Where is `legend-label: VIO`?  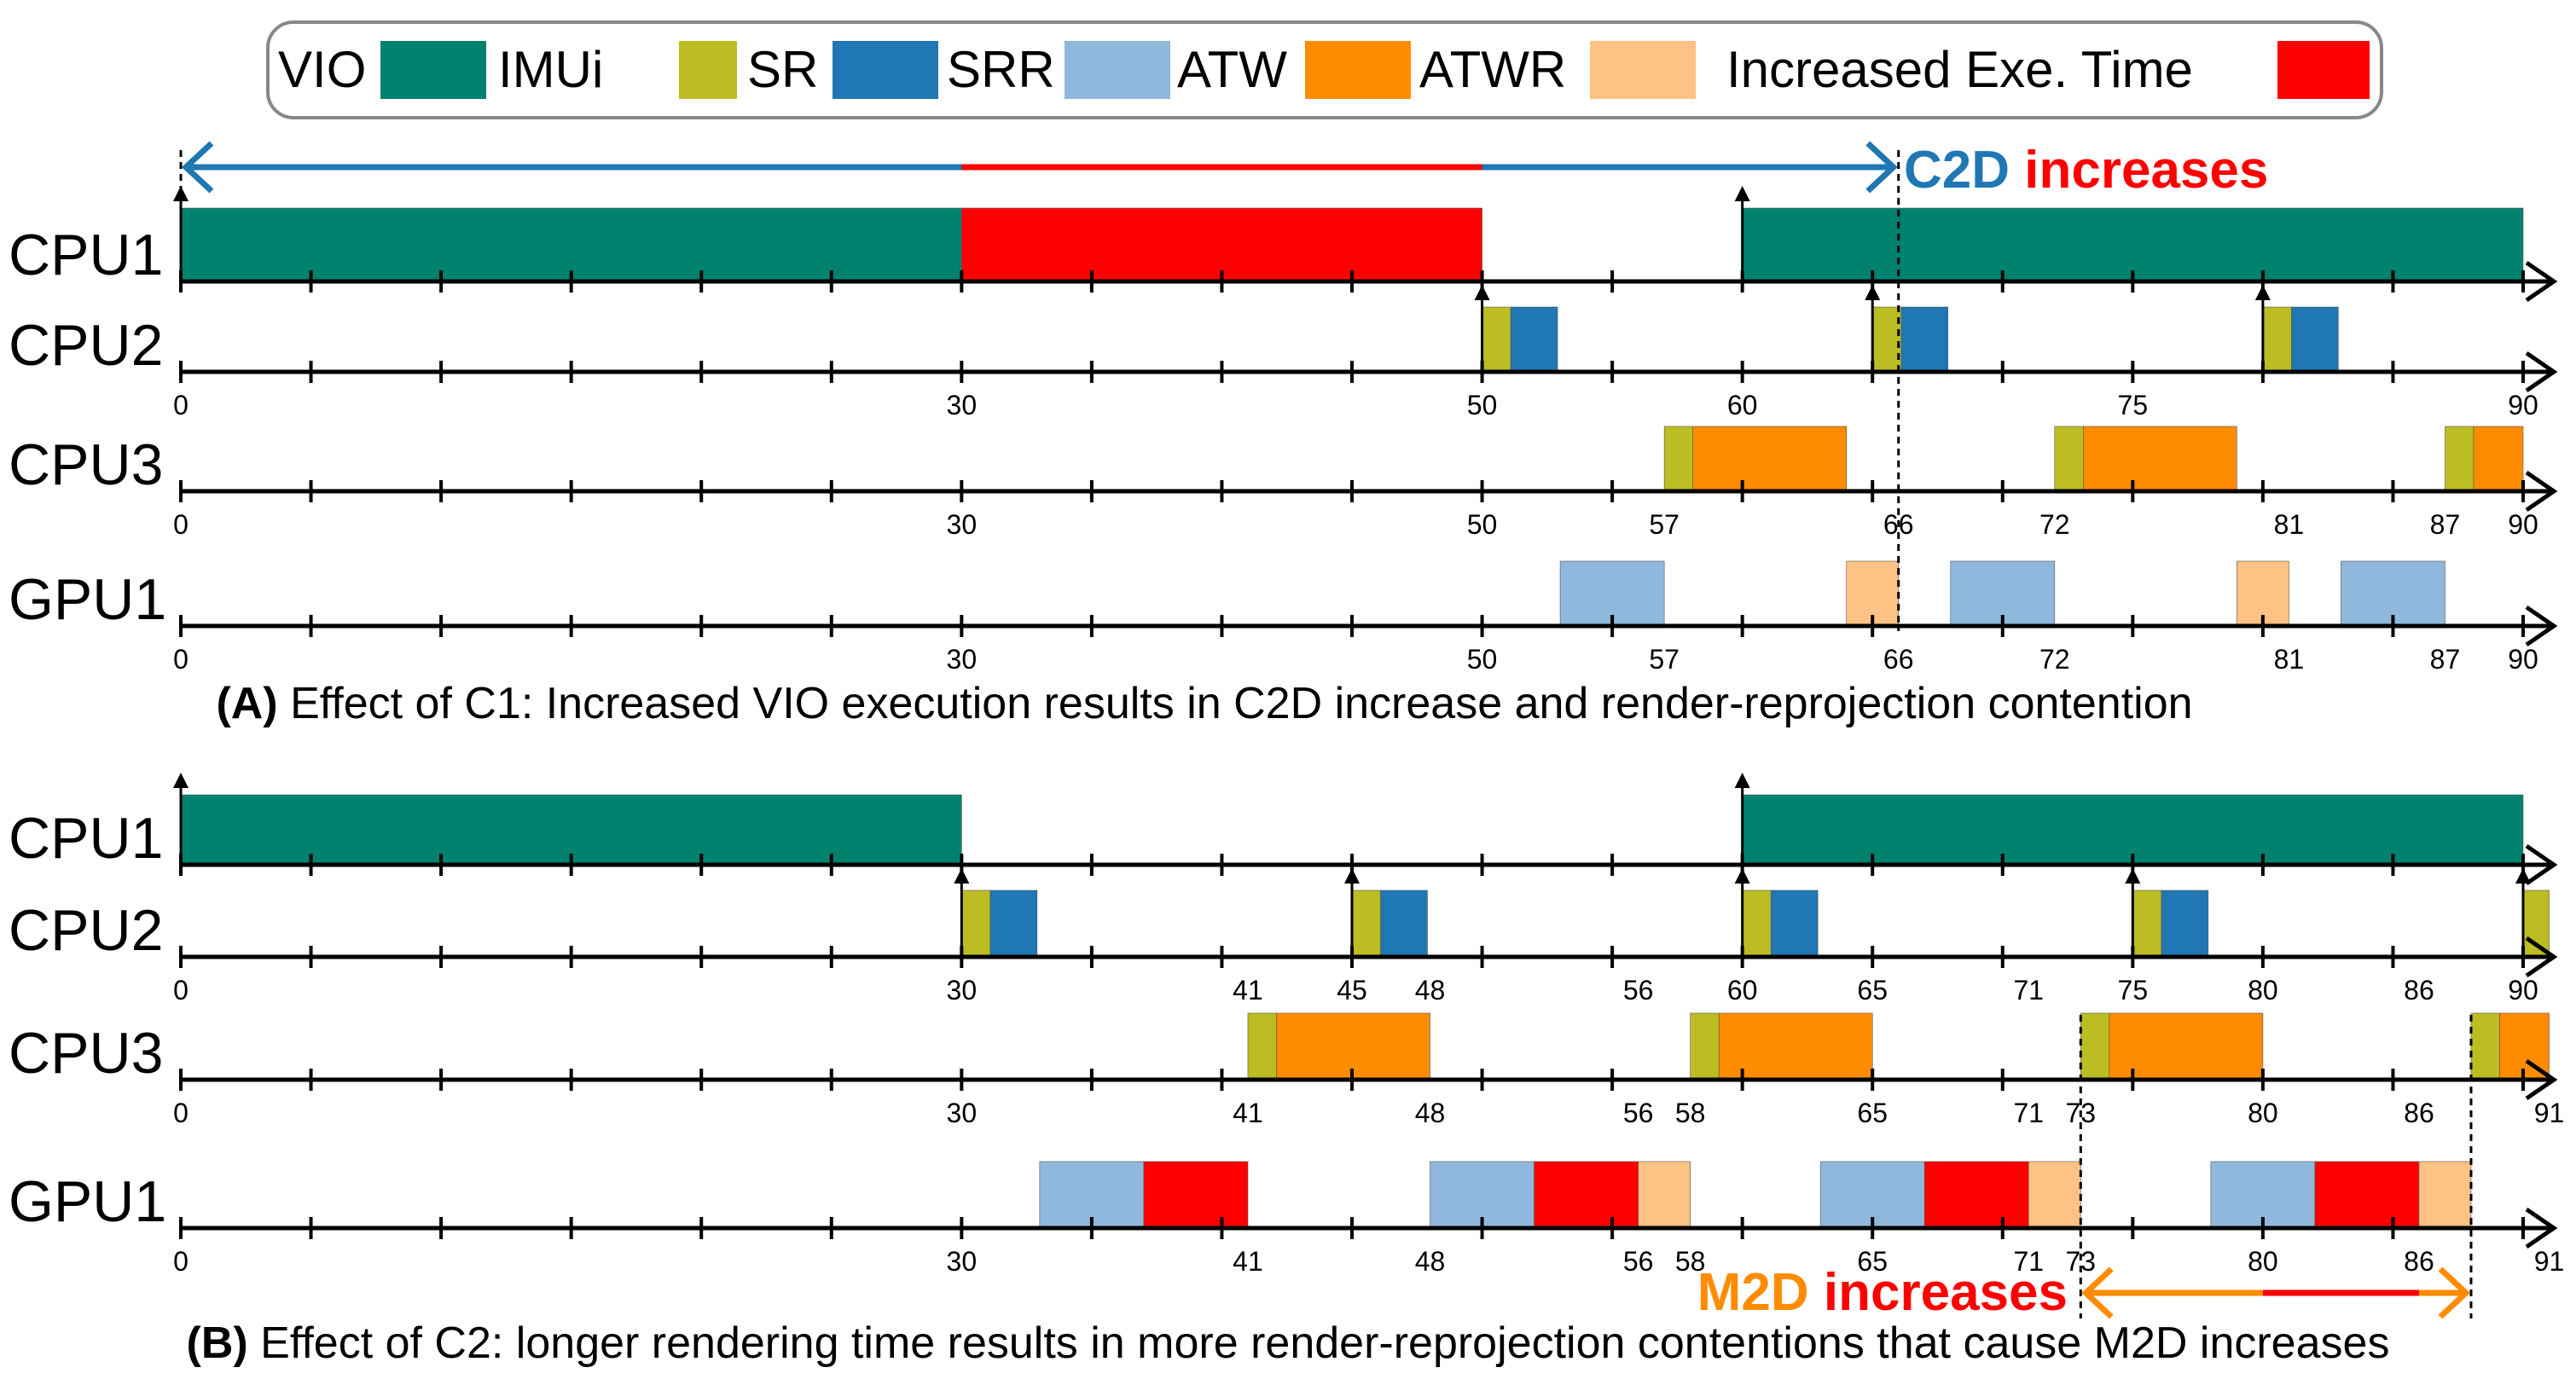 legend-label: VIO is located at coordinates (322, 69).